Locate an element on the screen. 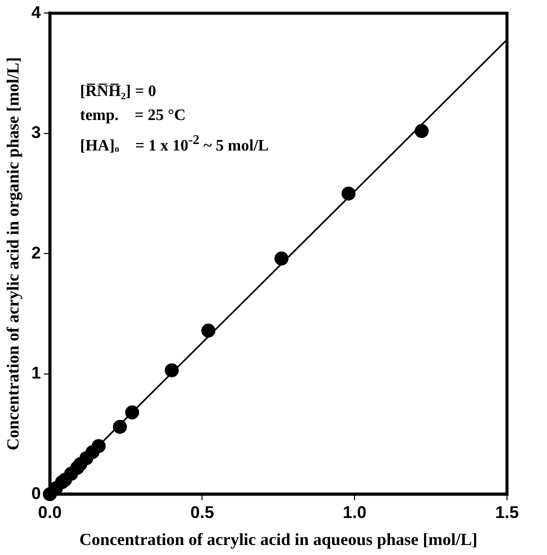  y-tick-label: 3 is located at coordinates (36, 132).